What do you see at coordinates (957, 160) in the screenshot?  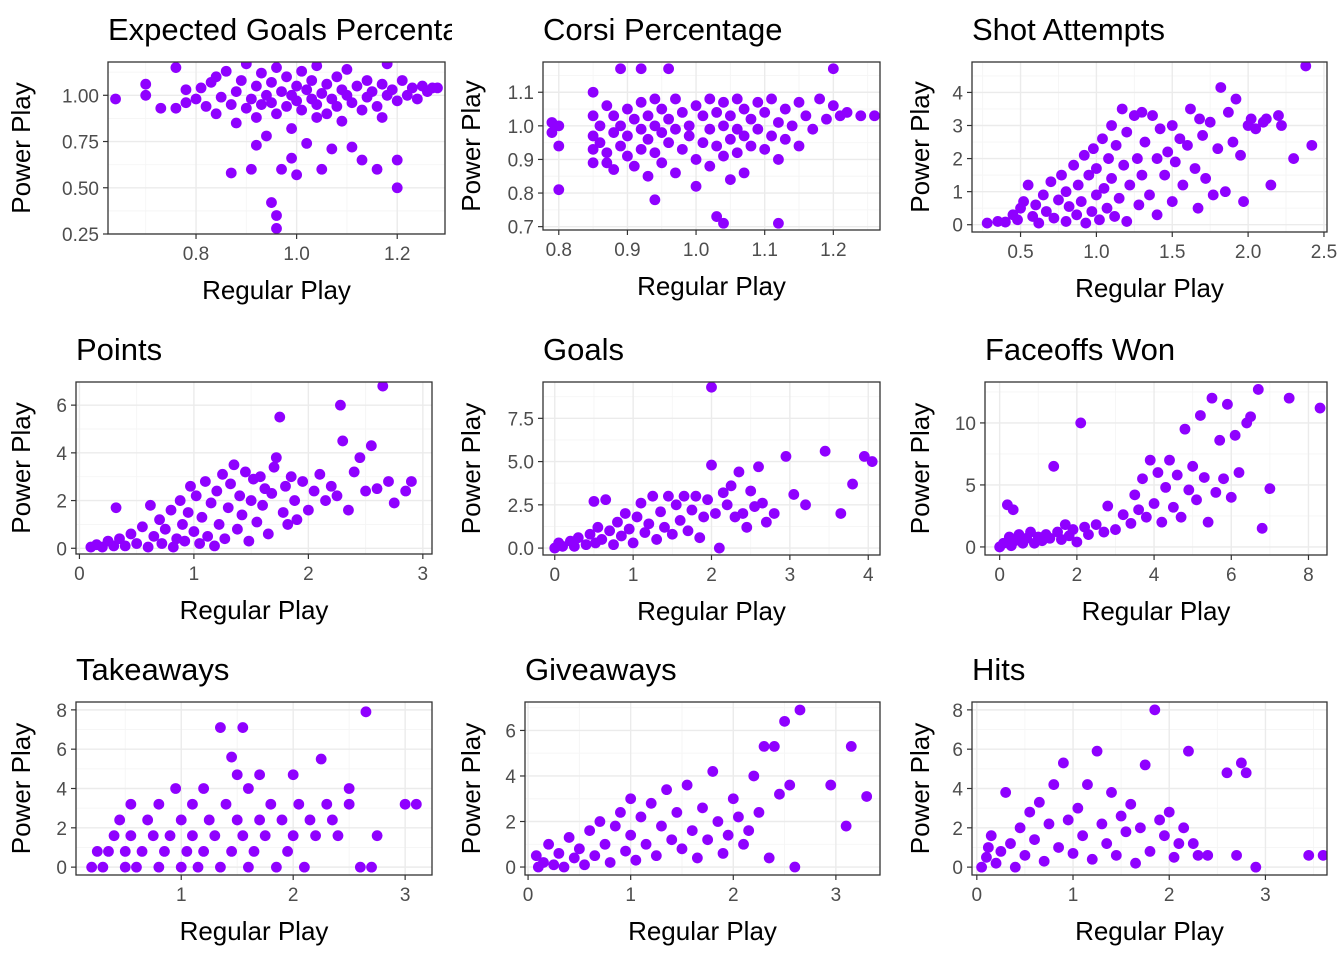 I see `y-tick-label: 2` at bounding box center [957, 160].